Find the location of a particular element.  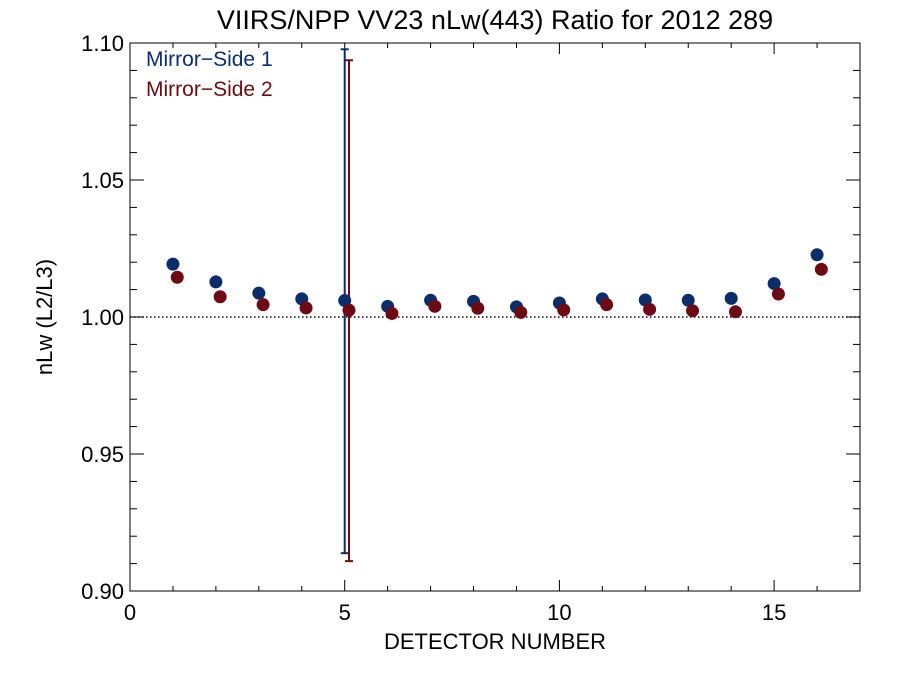

y-axis-label: nLw (L2/L3) is located at coordinates (44, 317).